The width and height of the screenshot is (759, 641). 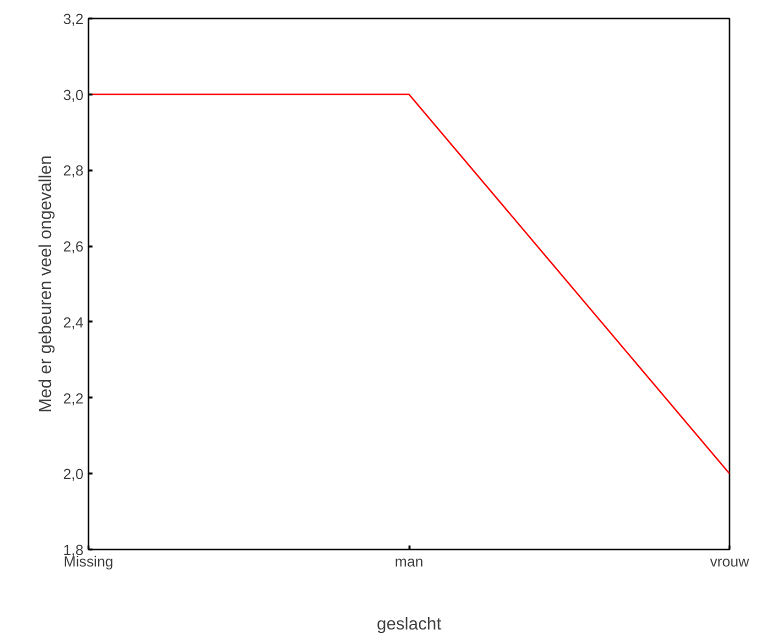 What do you see at coordinates (730, 562) in the screenshot?
I see `x-tick-label: vrouw` at bounding box center [730, 562].